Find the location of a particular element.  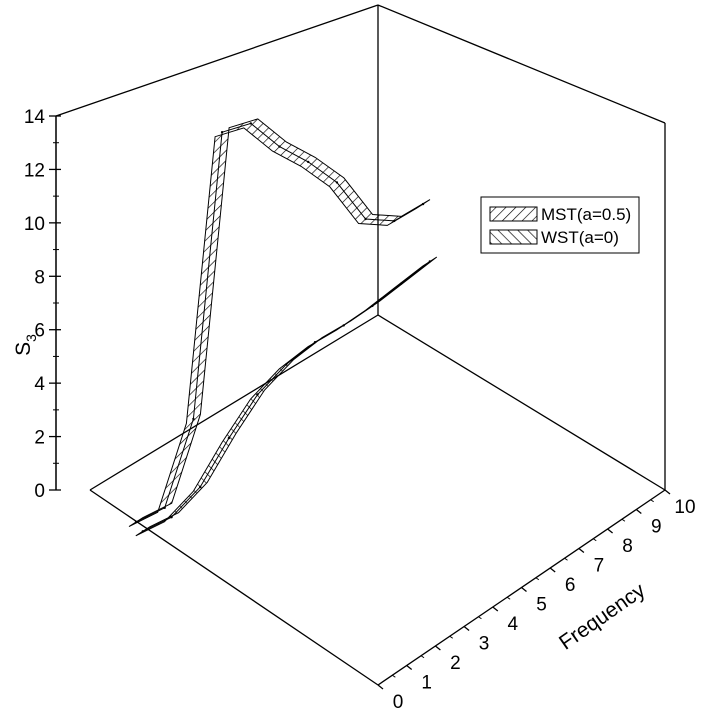

x-tick-label: 7 is located at coordinates (599, 566).